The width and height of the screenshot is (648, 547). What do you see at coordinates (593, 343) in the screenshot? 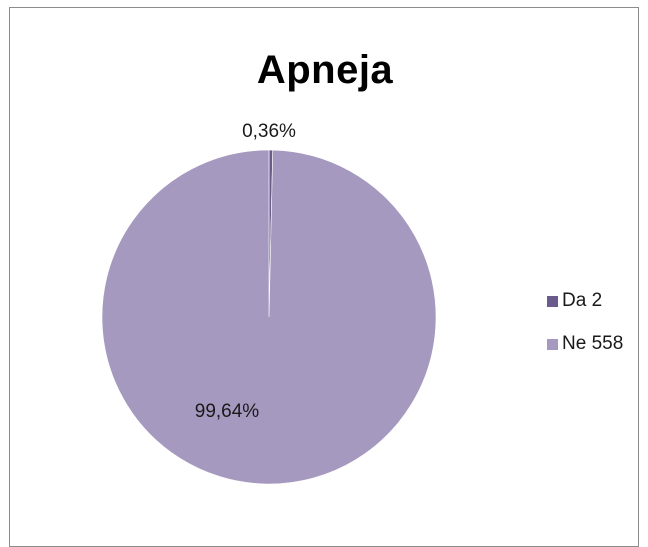
I see `legend-label-ne: Ne 558` at bounding box center [593, 343].